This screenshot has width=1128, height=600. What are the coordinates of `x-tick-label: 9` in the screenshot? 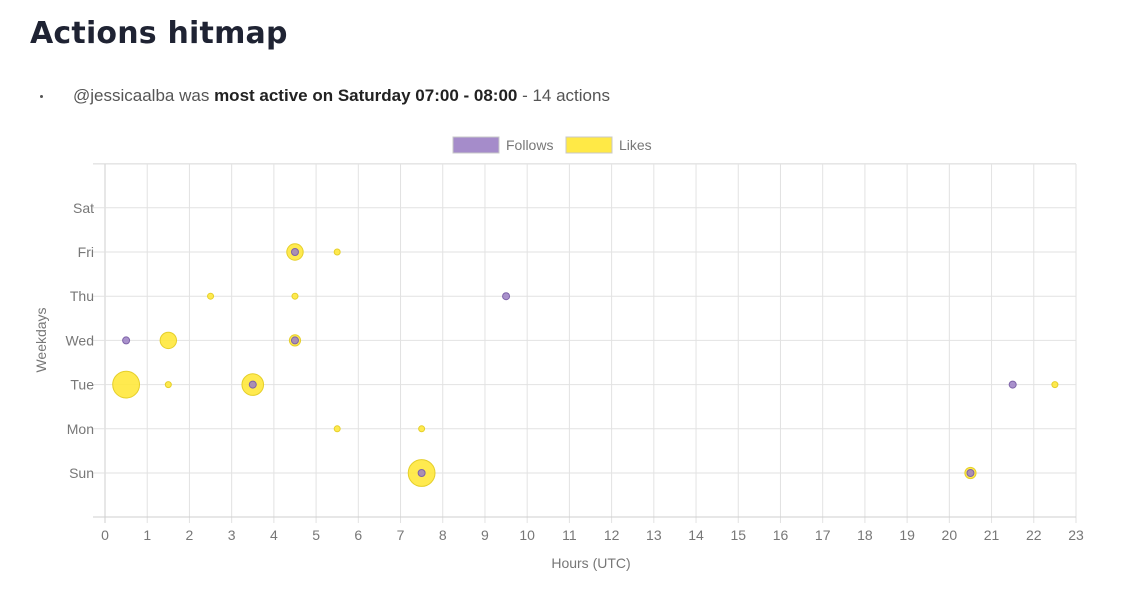 It's located at (485, 535).